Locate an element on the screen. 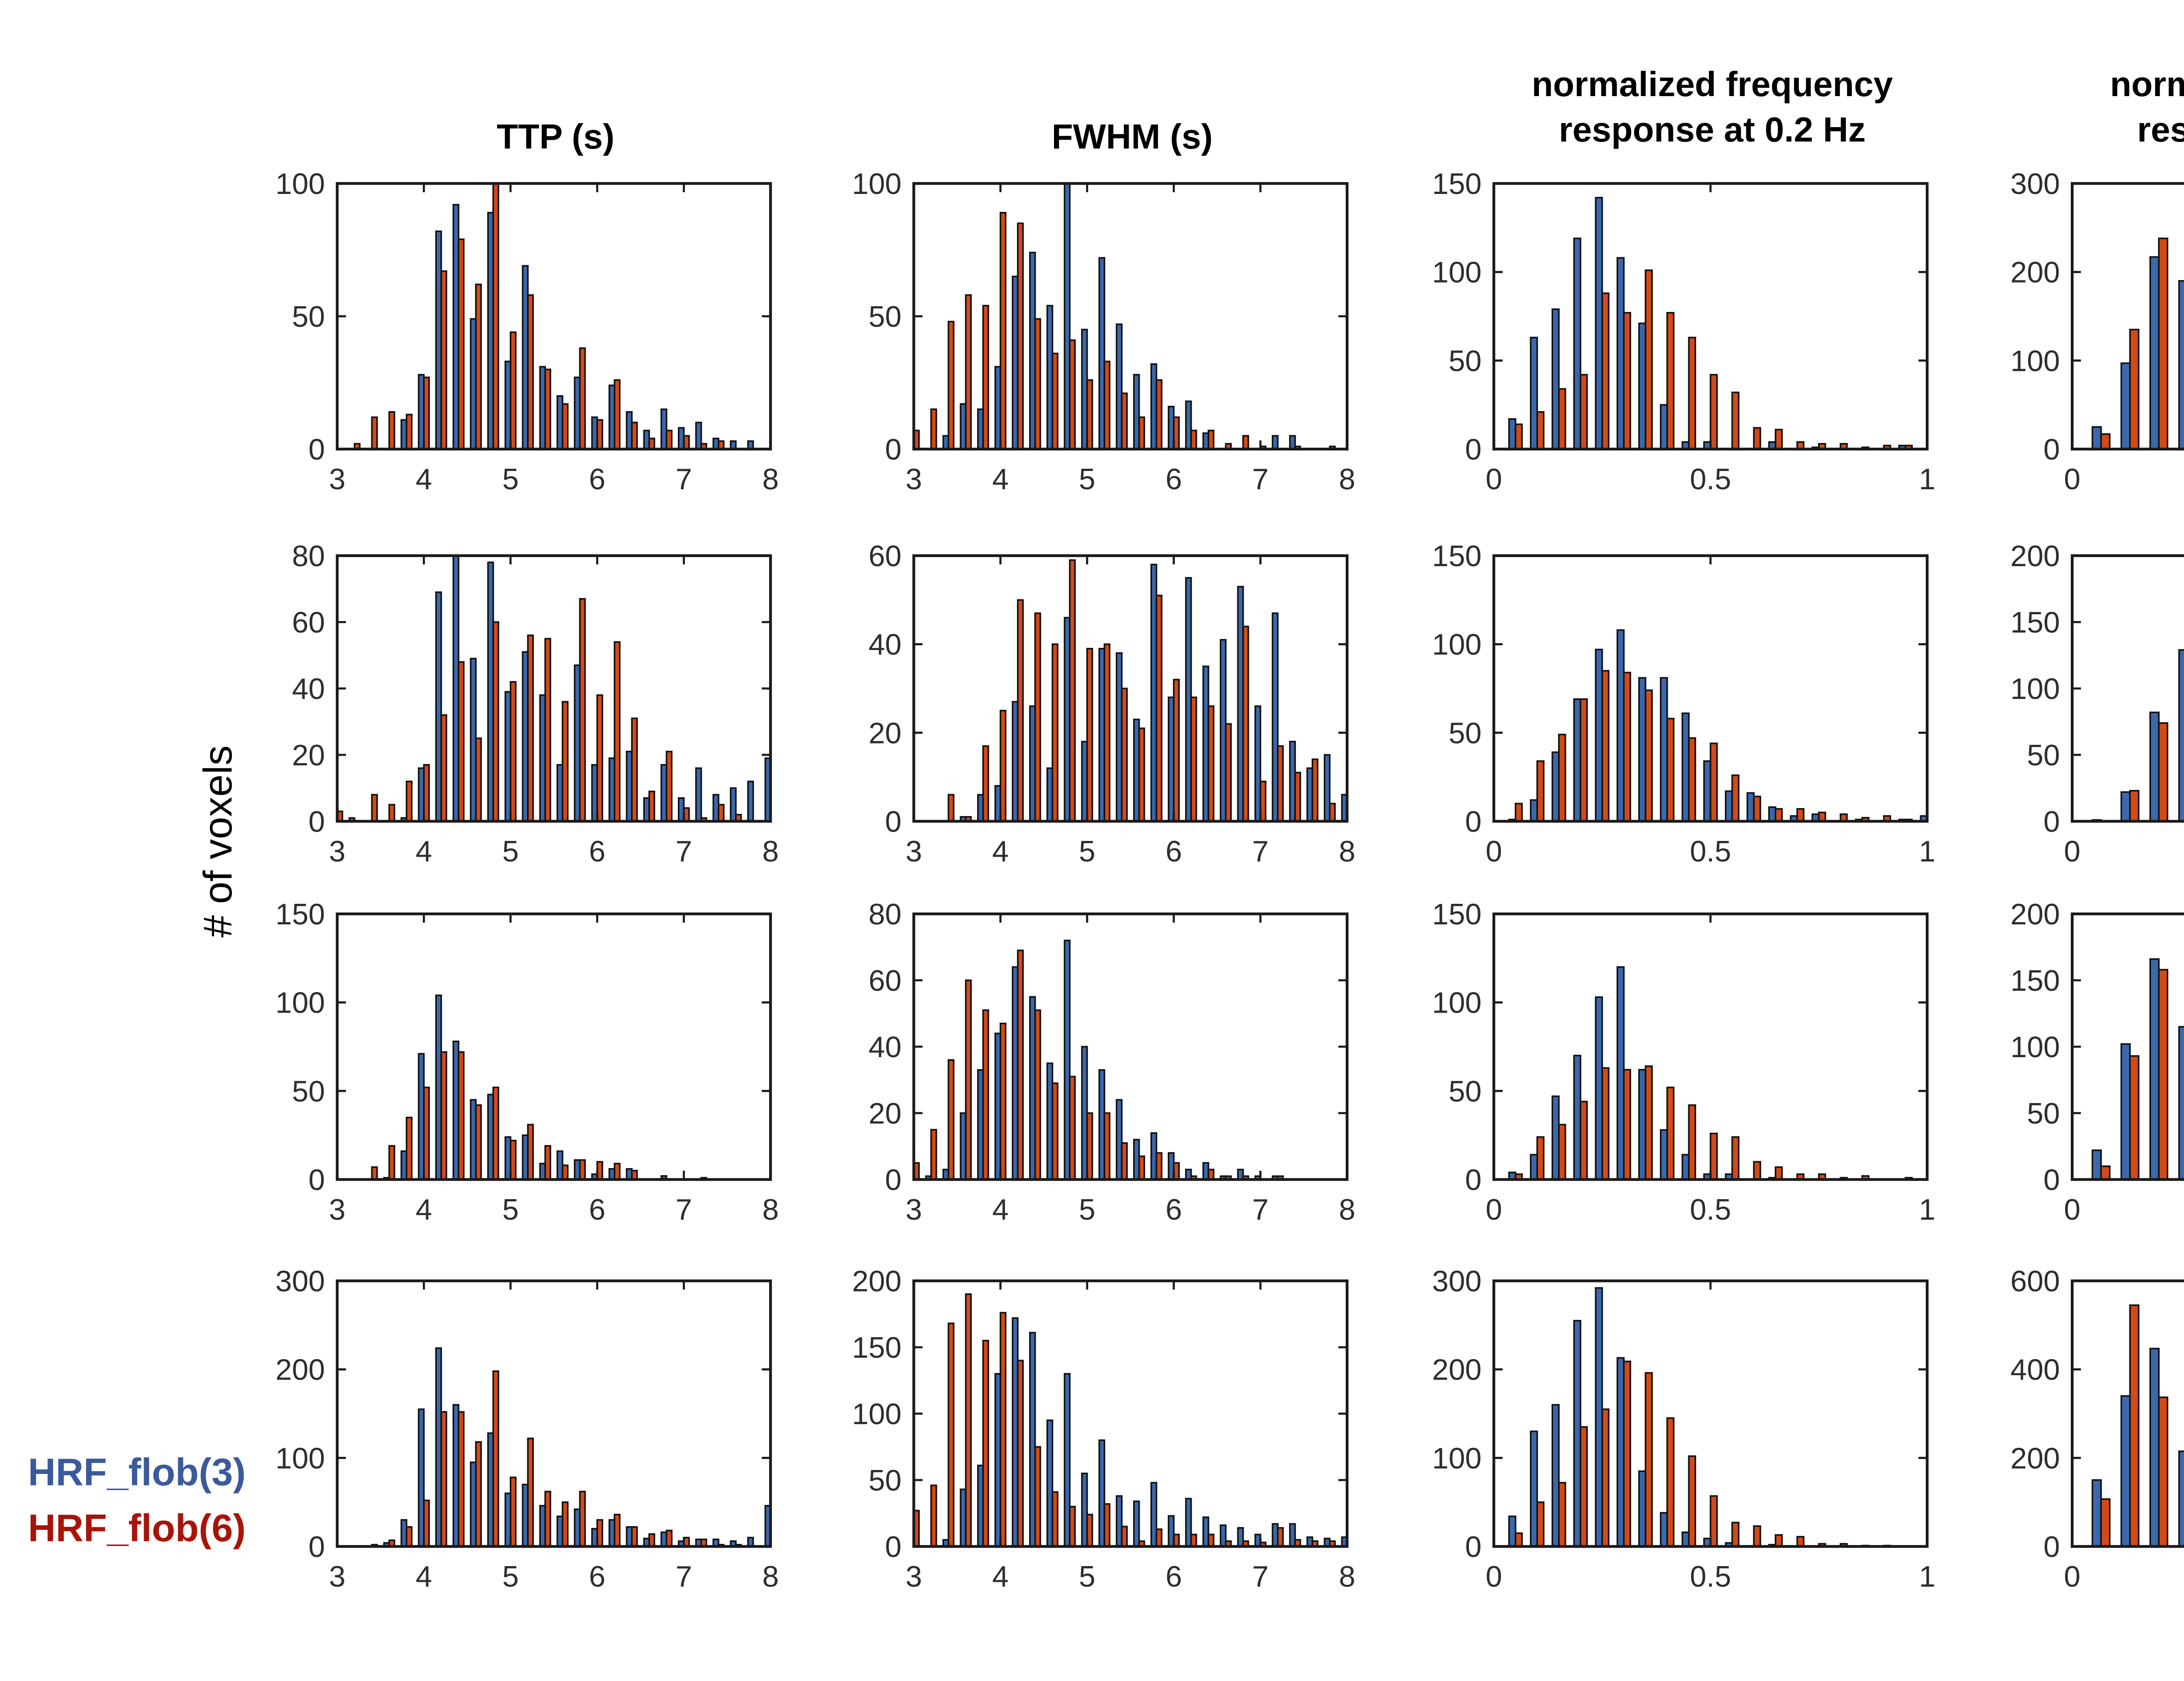 The height and width of the screenshot is (1681, 2184). histogram-sub03-freq04: 00.050.10.15050100150200 is located at coordinates (2082, 1070).